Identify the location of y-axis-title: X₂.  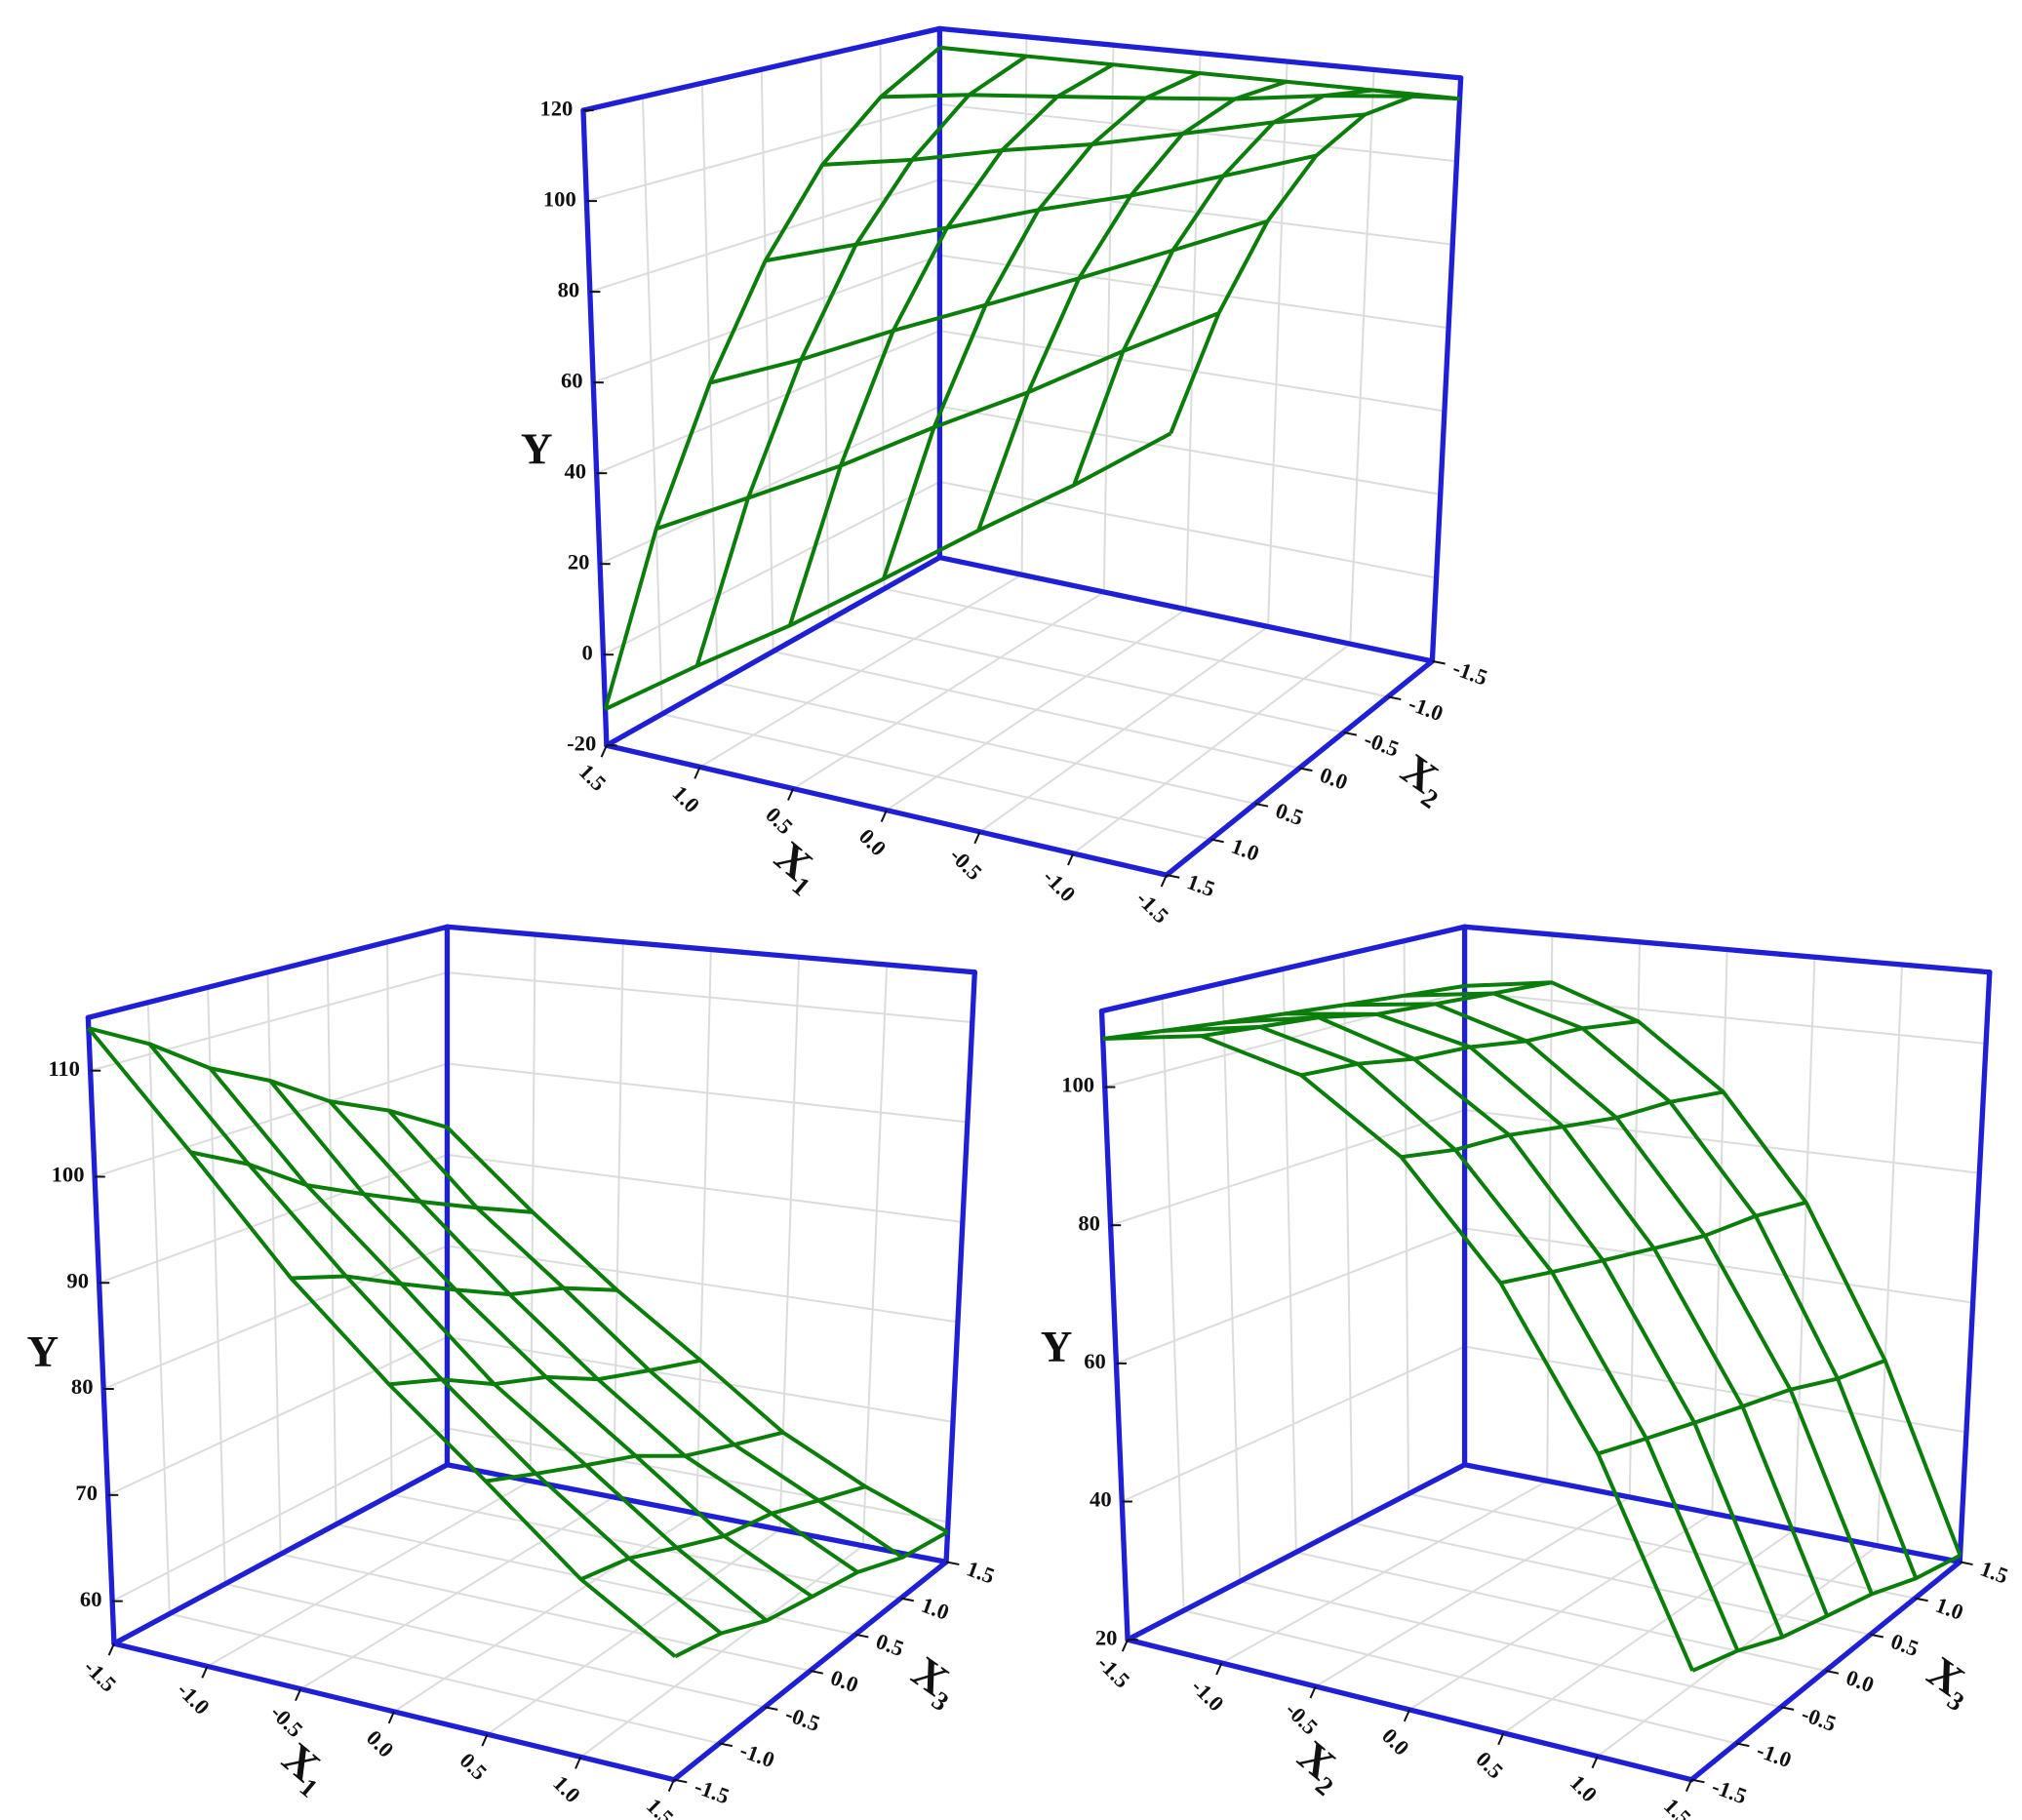
(1425, 777).